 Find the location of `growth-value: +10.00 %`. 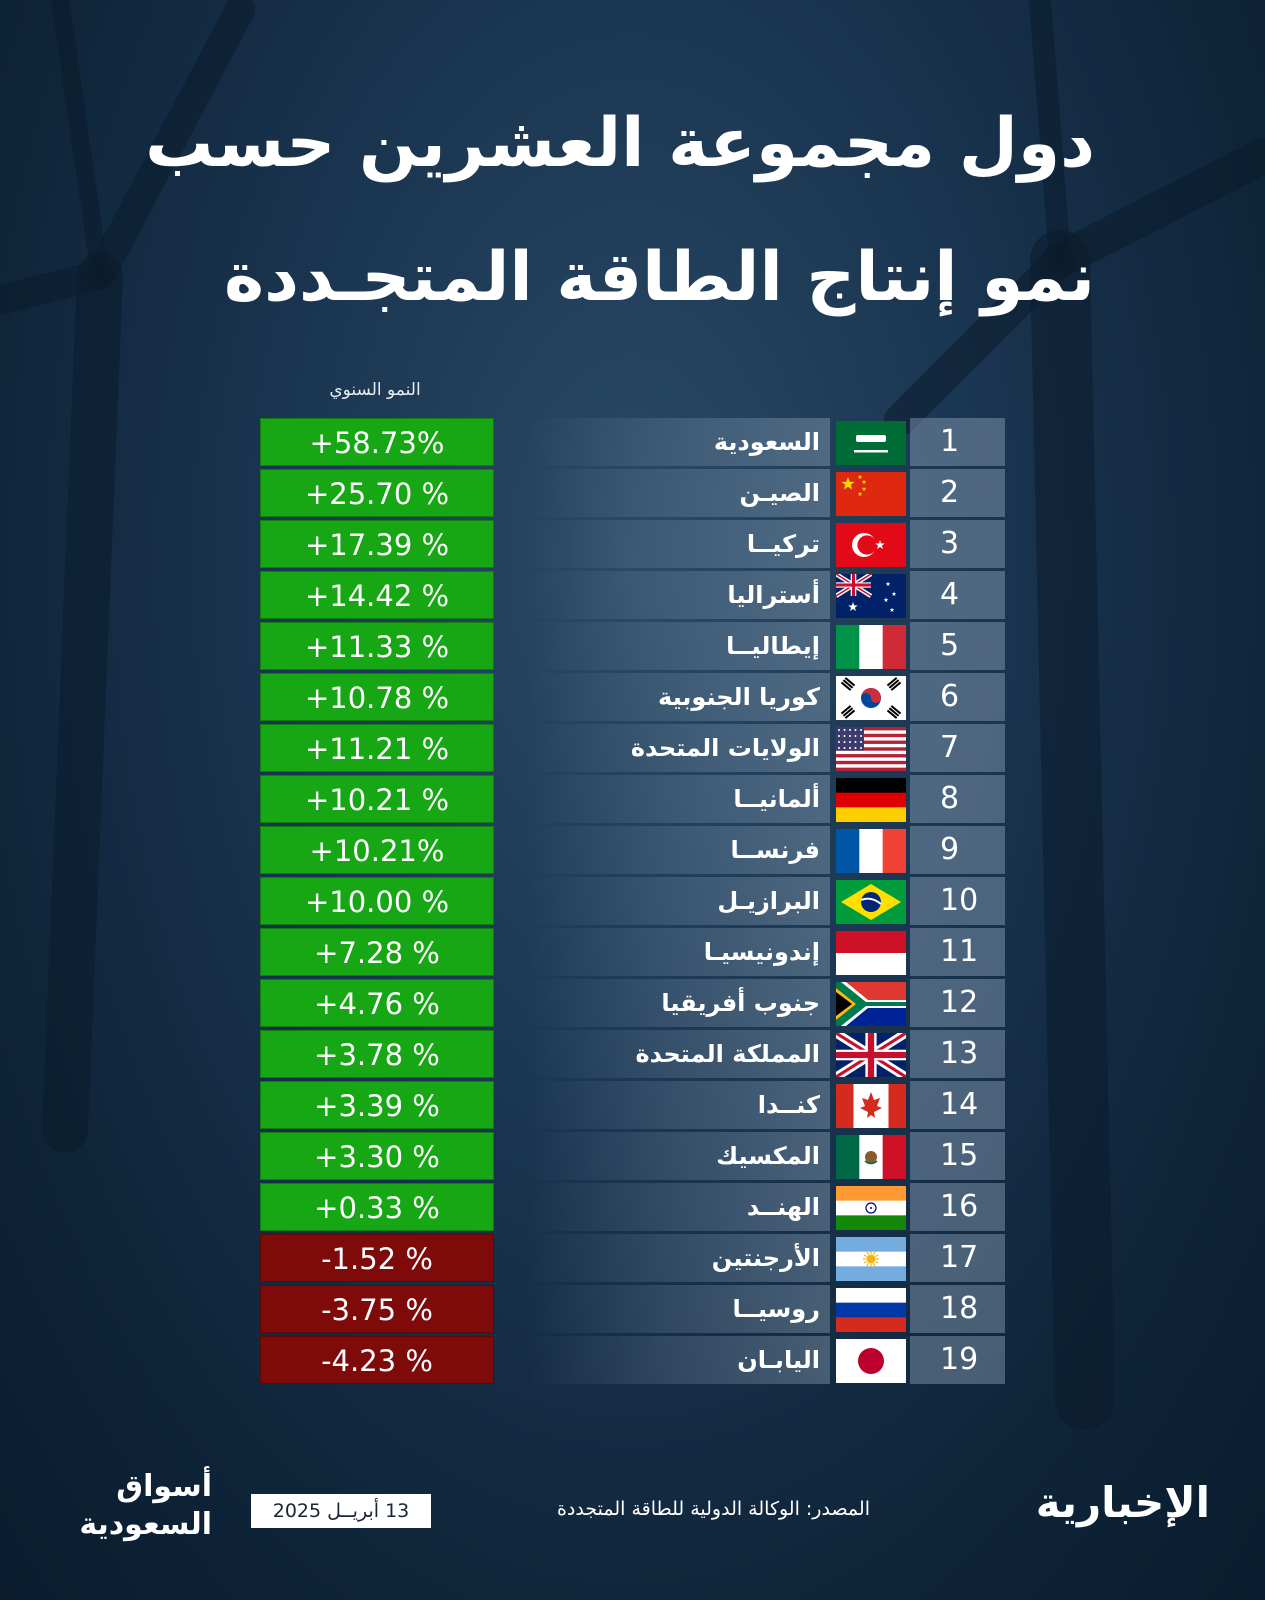

growth-value: +10.00 % is located at coordinates (377, 901).